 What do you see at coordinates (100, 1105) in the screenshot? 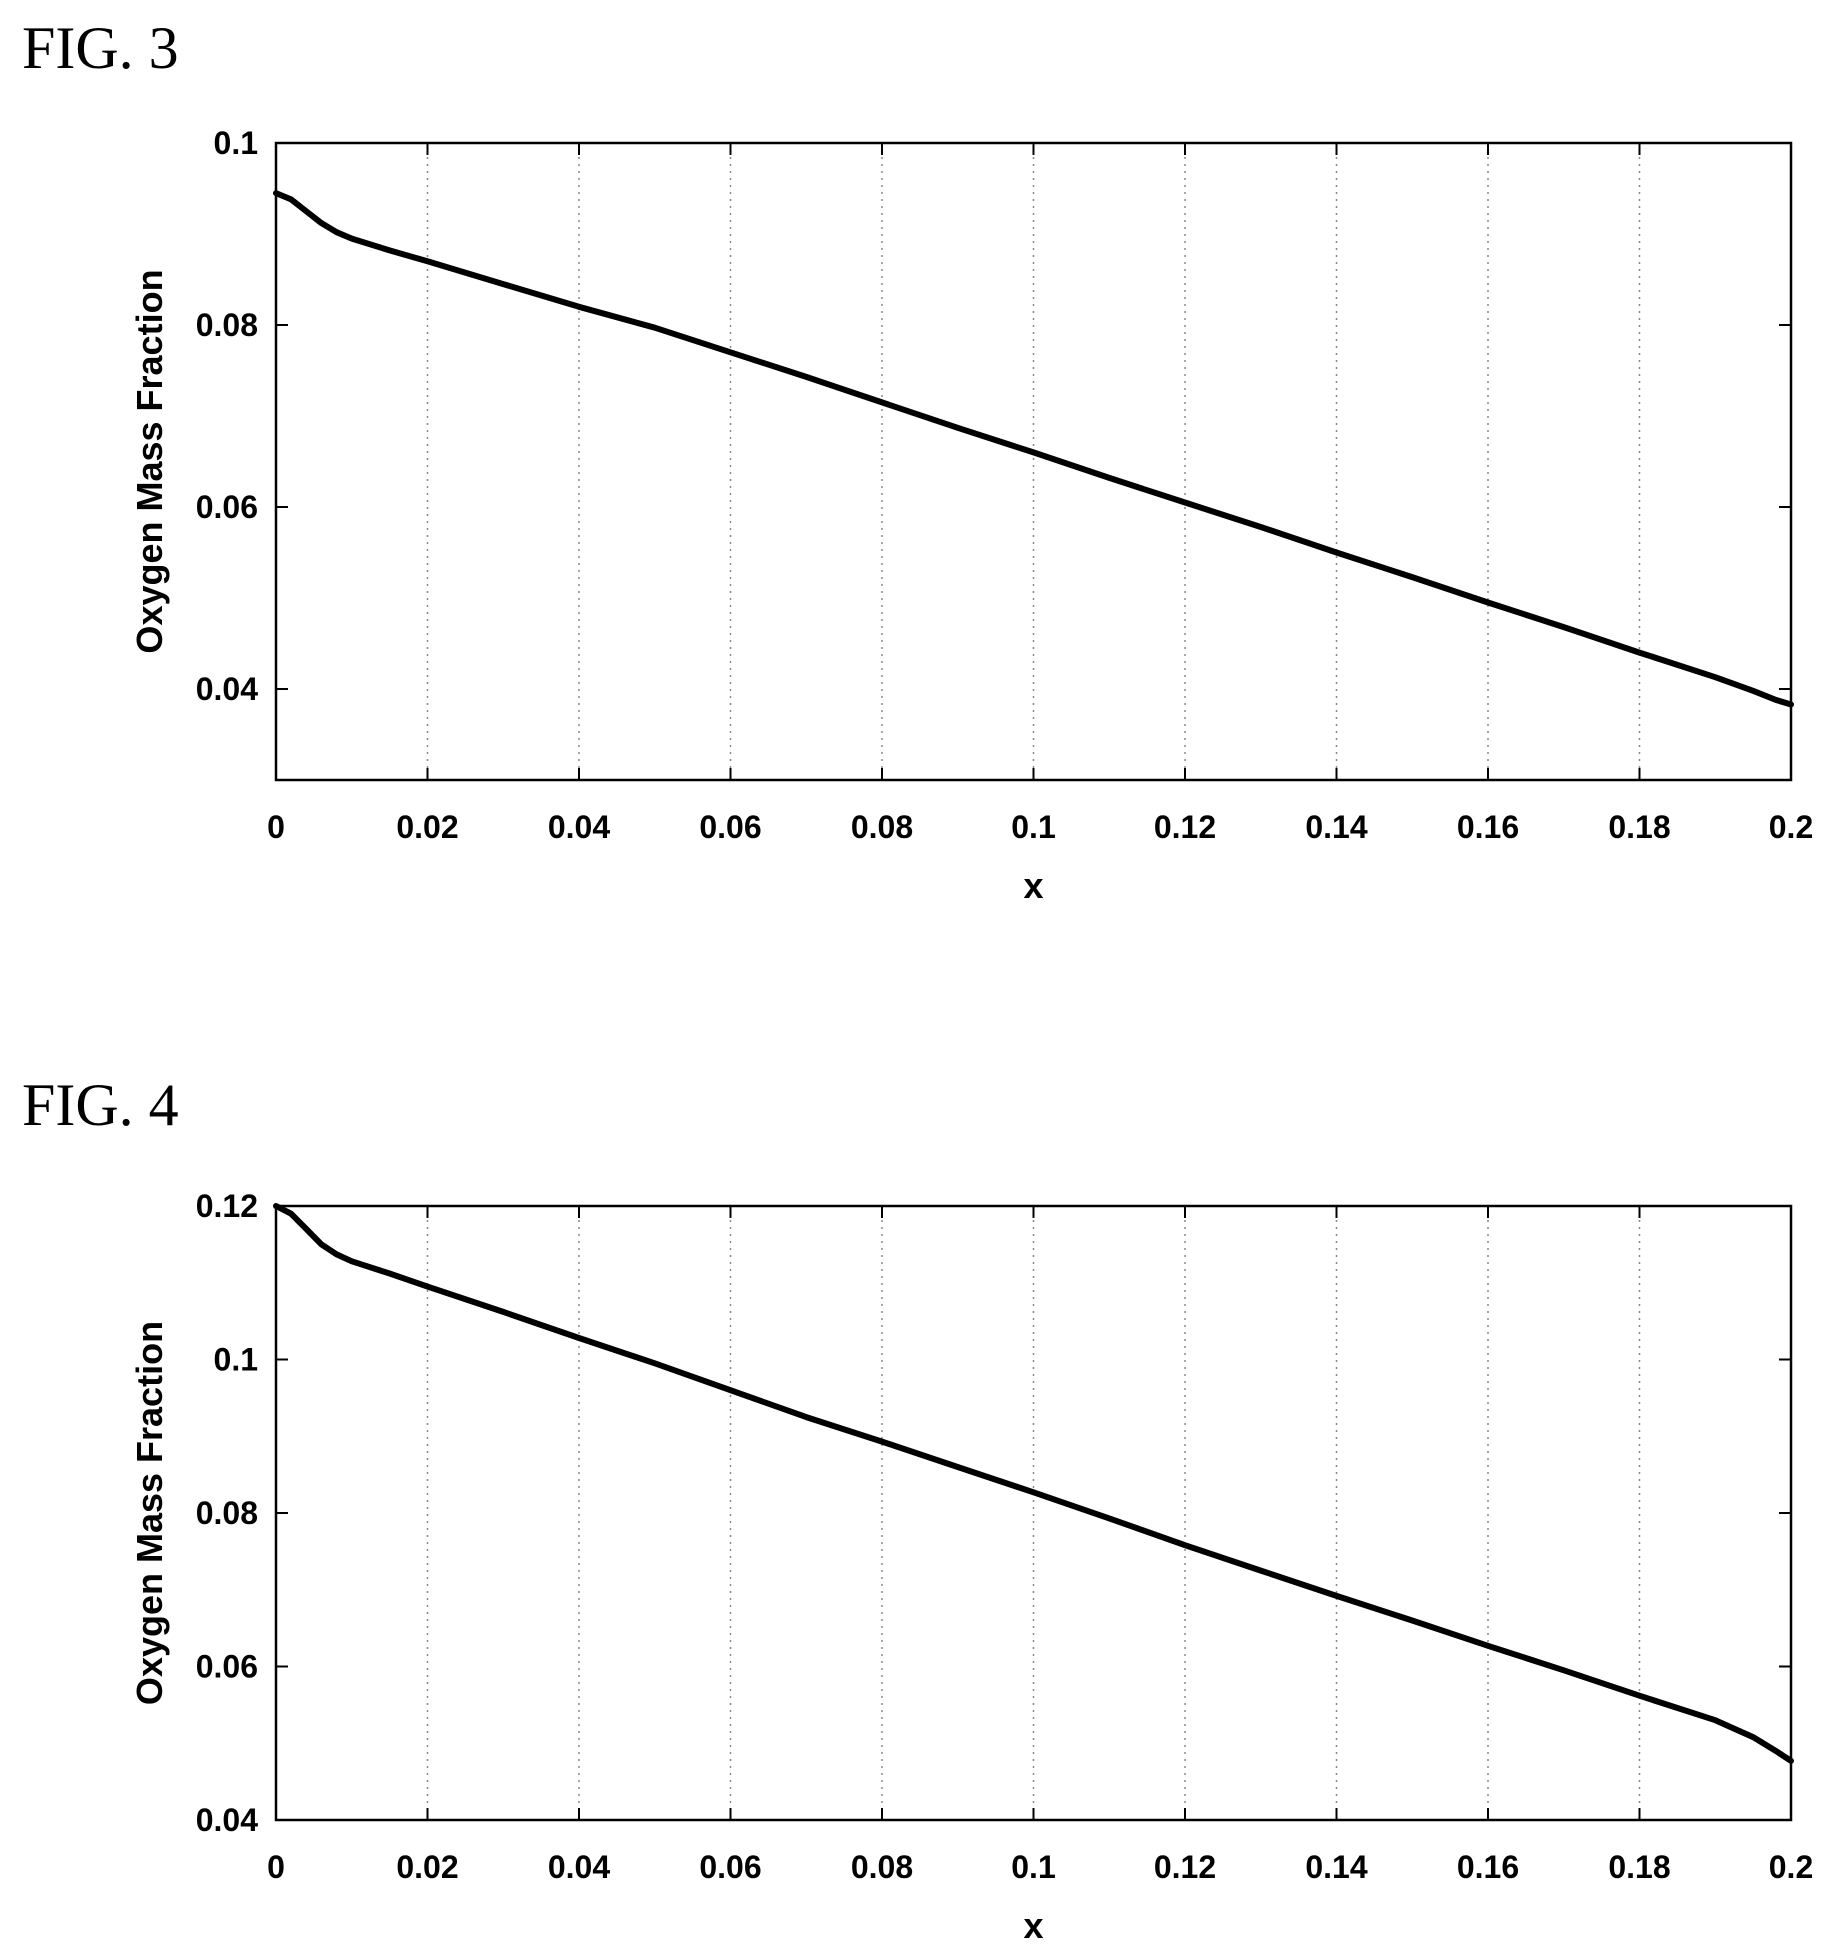
I see `figure-4-label: FIG. 4` at bounding box center [100, 1105].